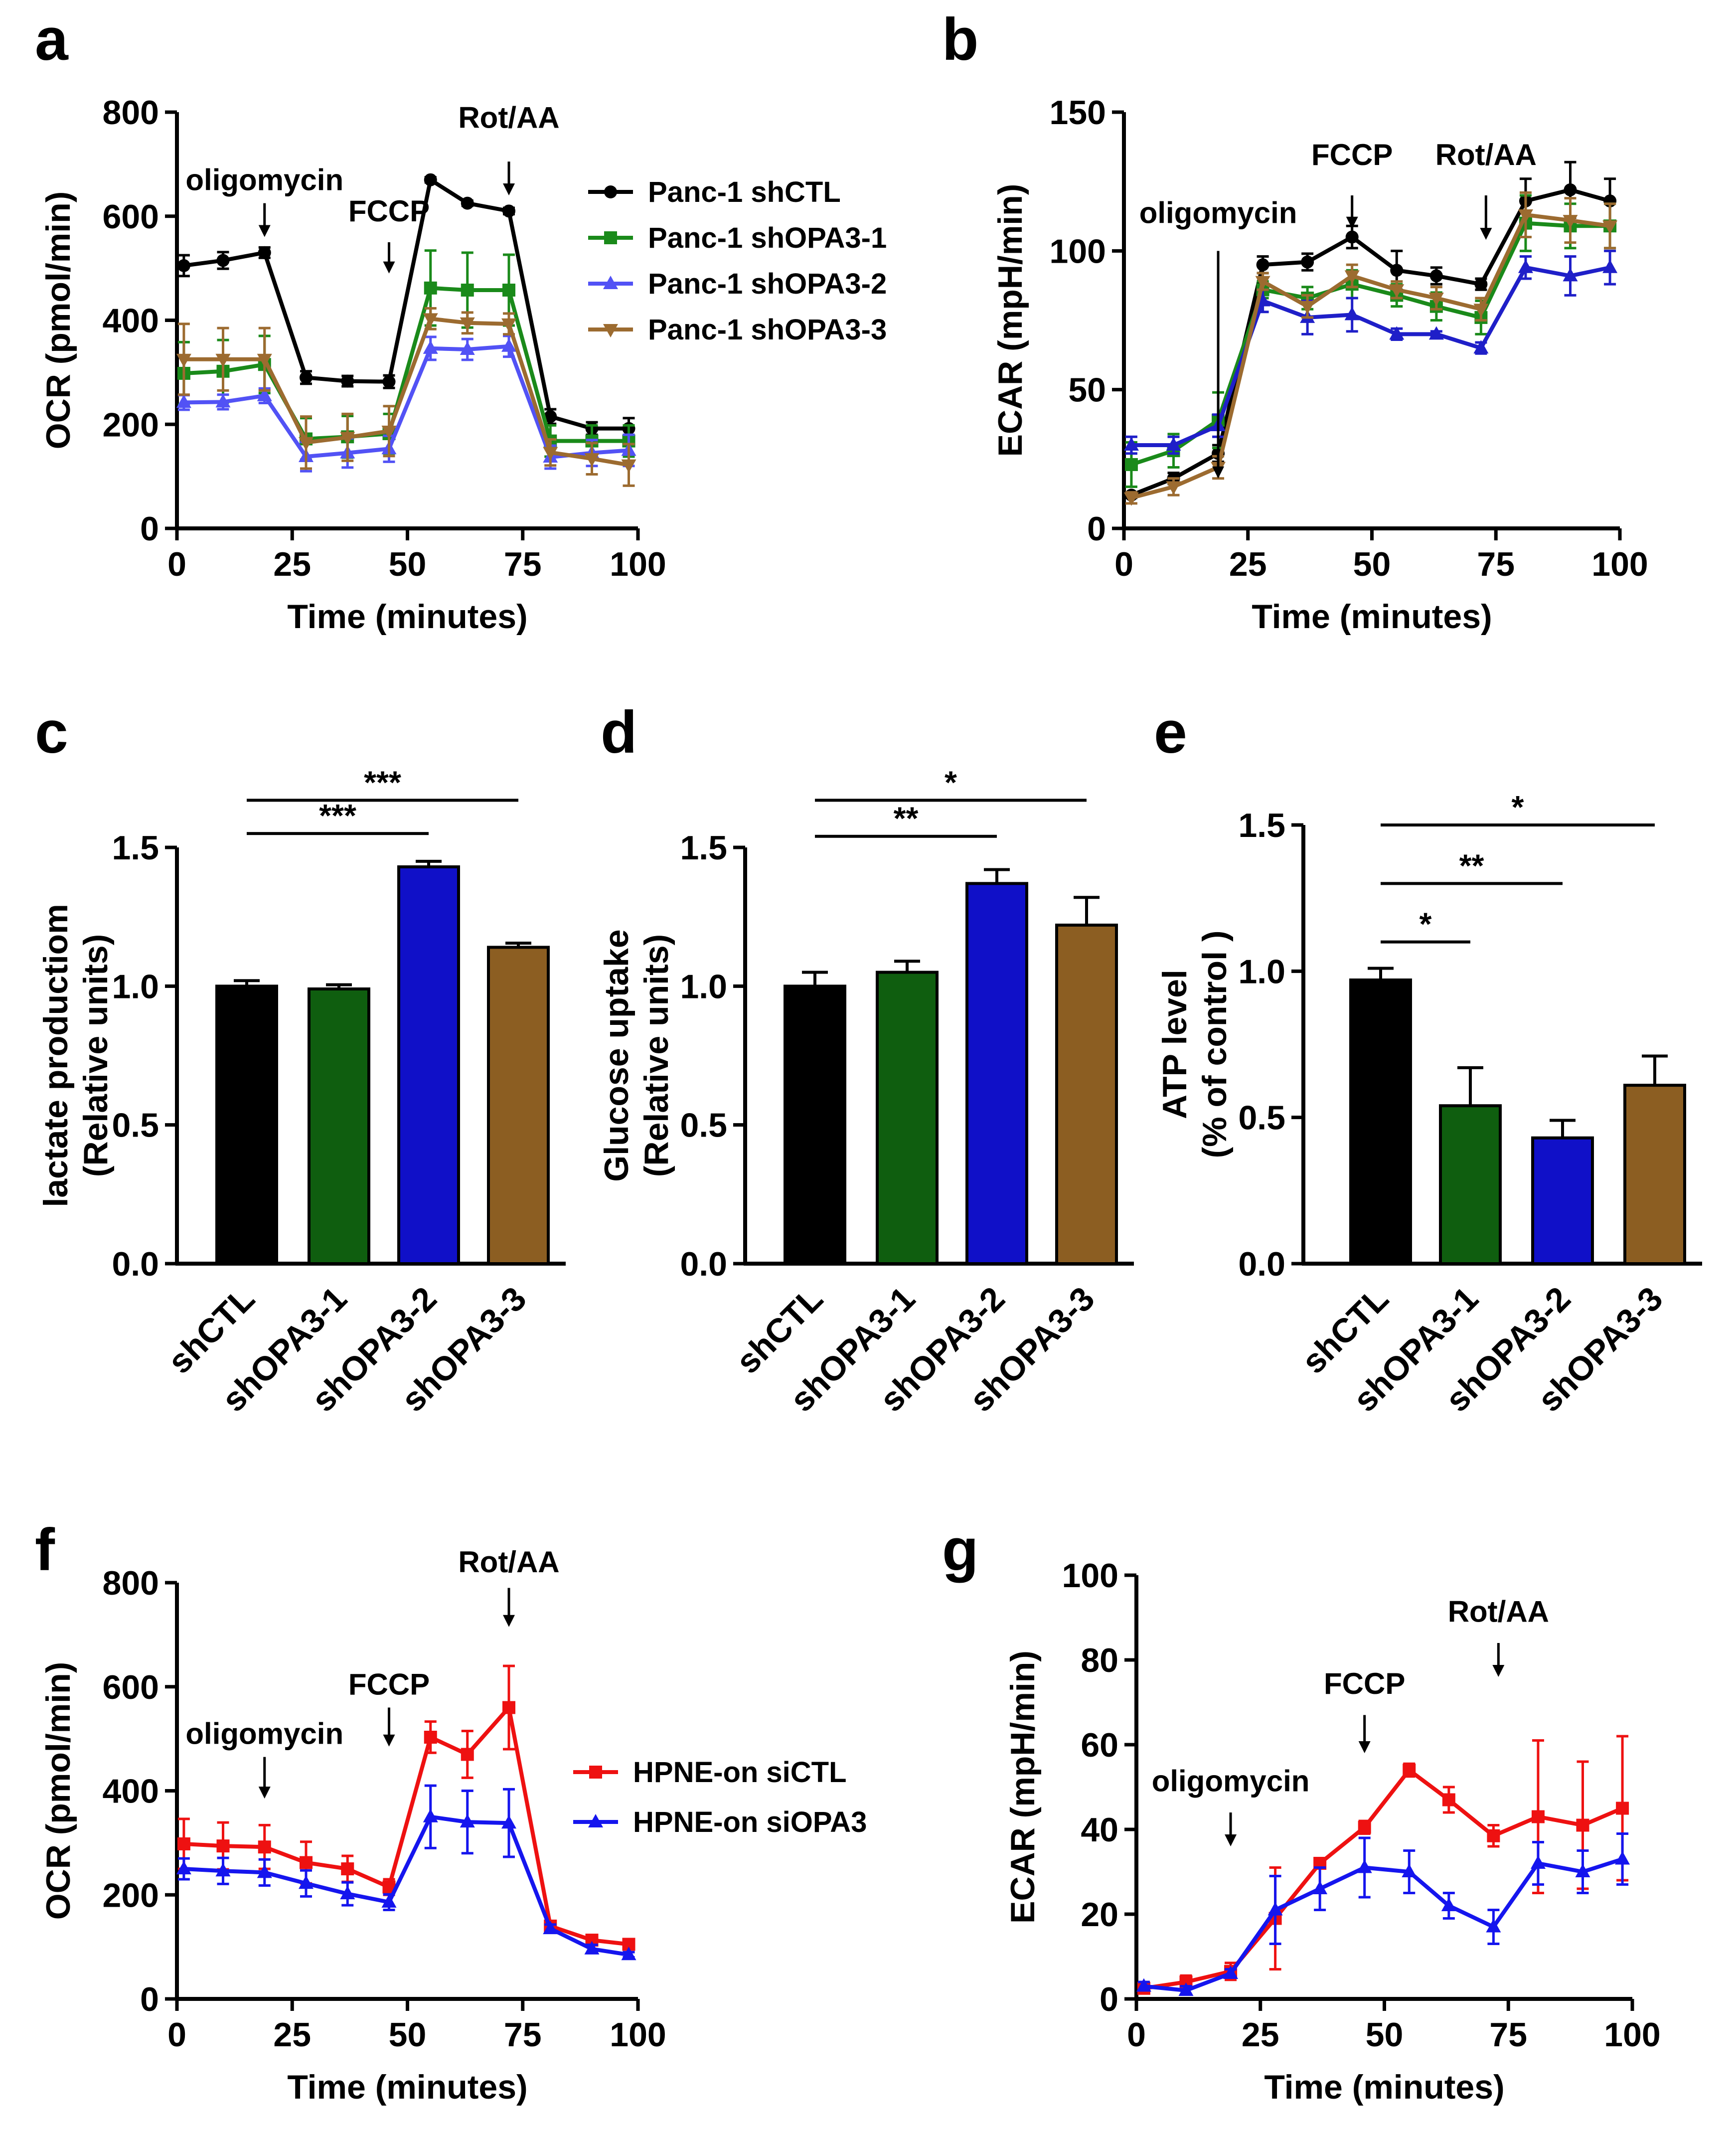 The width and height of the screenshot is (1736, 2135). I want to click on y-tick-label-g: 60, so click(1099, 1745).